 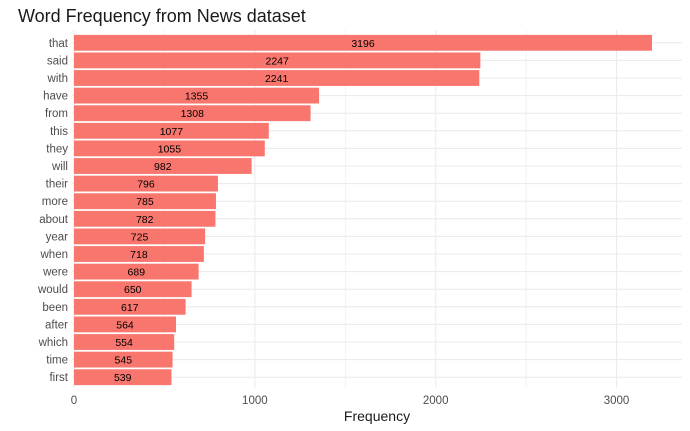 I want to click on data-label-will: 982, so click(x=163, y=167).